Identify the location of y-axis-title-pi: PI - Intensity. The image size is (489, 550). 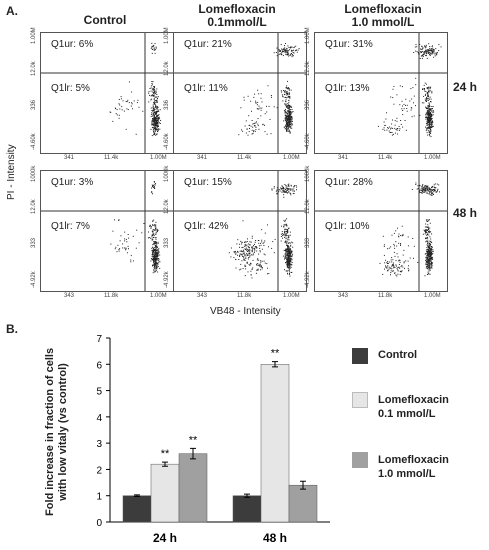
(11, 172).